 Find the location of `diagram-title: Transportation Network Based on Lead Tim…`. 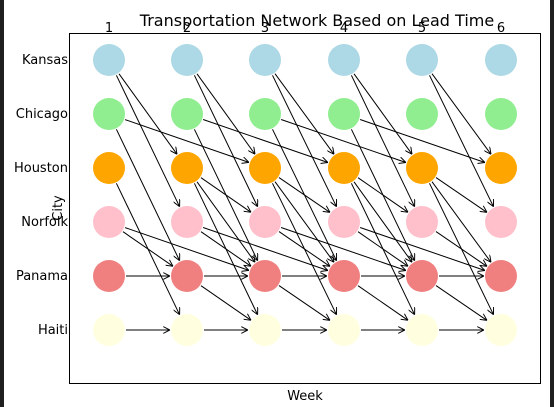

diagram-title: Transportation Network Based on Lead Tim… is located at coordinates (316, 20).